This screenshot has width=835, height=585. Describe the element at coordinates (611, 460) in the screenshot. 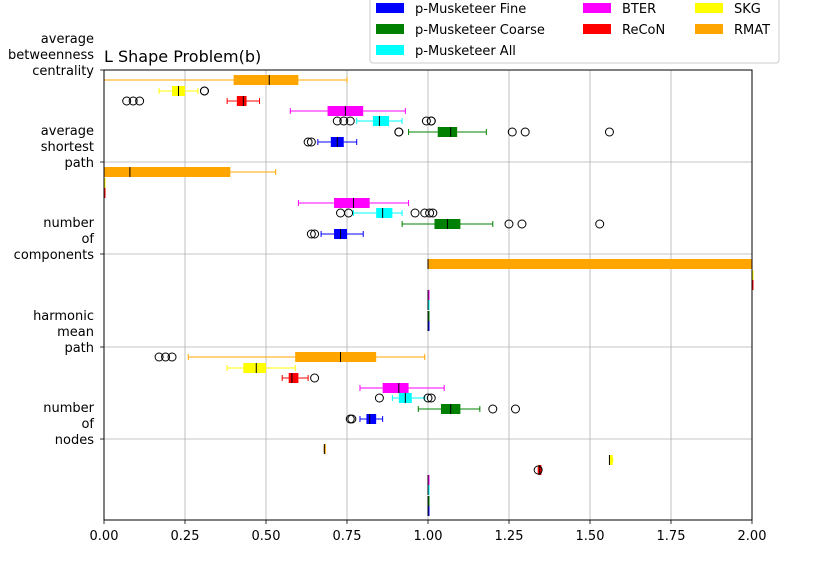

I see `box-skg` at that location.